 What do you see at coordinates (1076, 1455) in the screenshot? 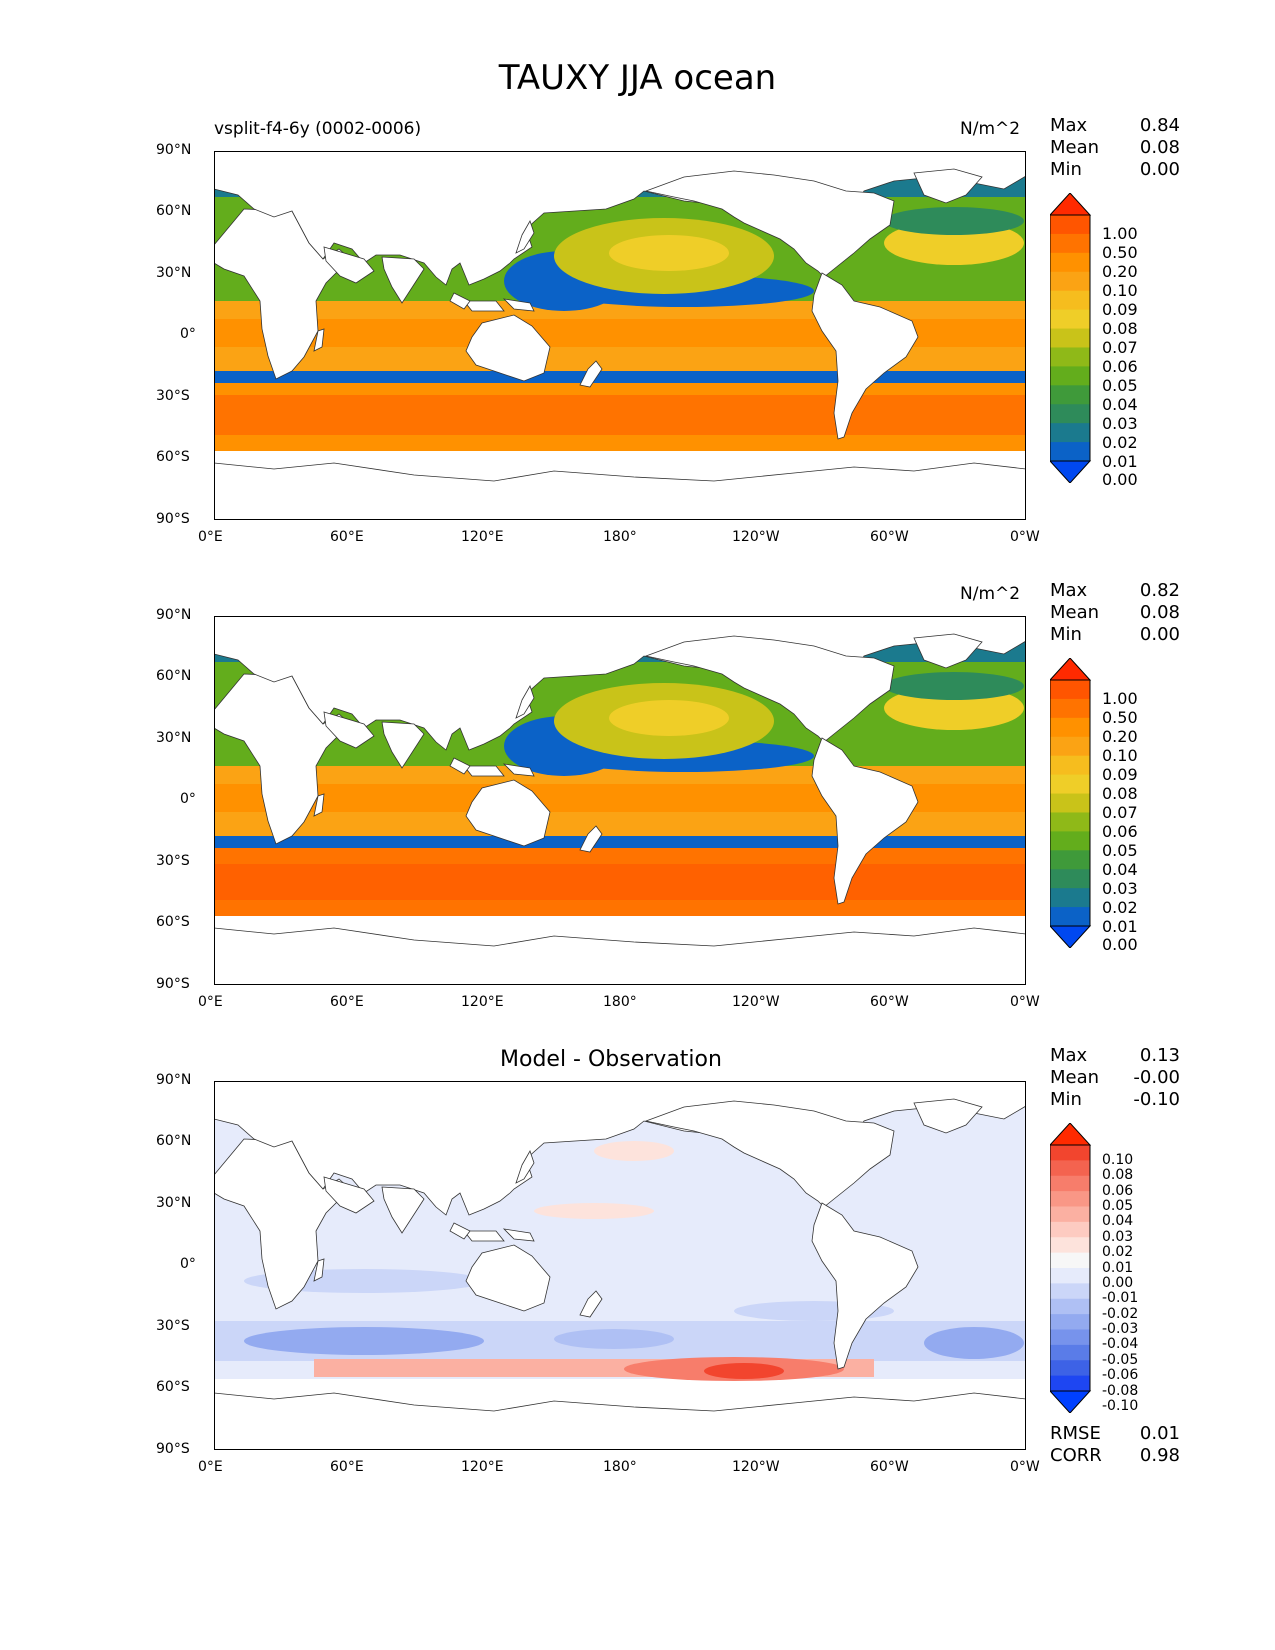
I see `corr-label: CORR` at bounding box center [1076, 1455].